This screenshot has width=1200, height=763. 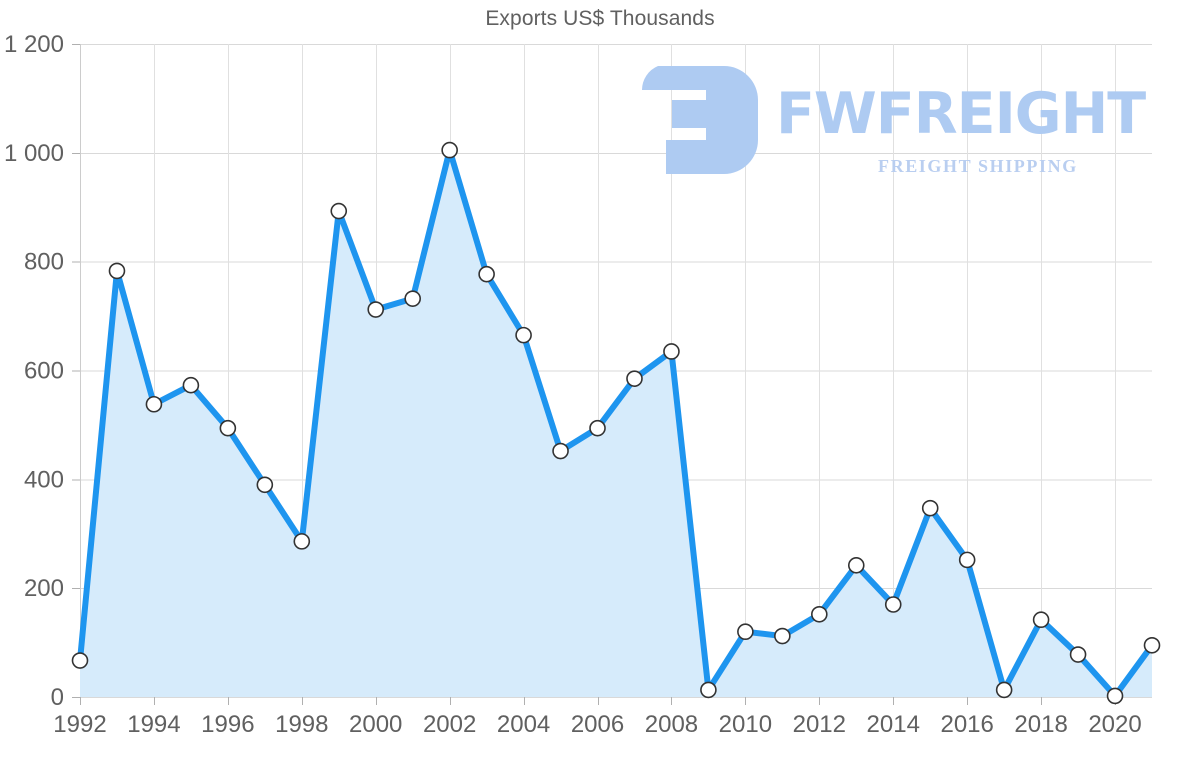 I want to click on y-axis-tick-label: 0, so click(x=57, y=697).